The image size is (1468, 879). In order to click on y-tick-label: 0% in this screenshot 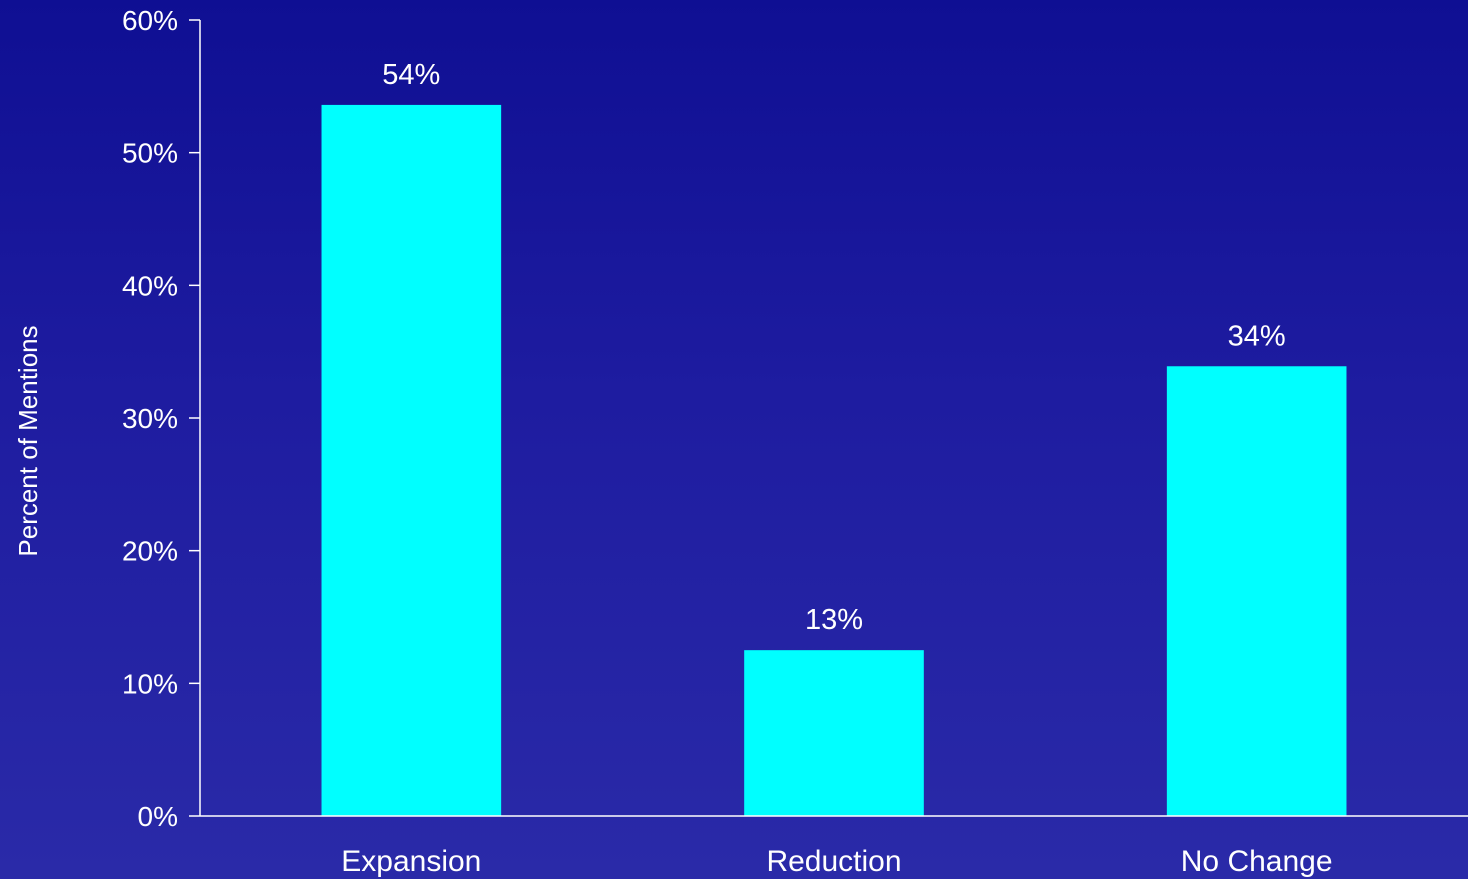, I will do `click(158, 816)`.